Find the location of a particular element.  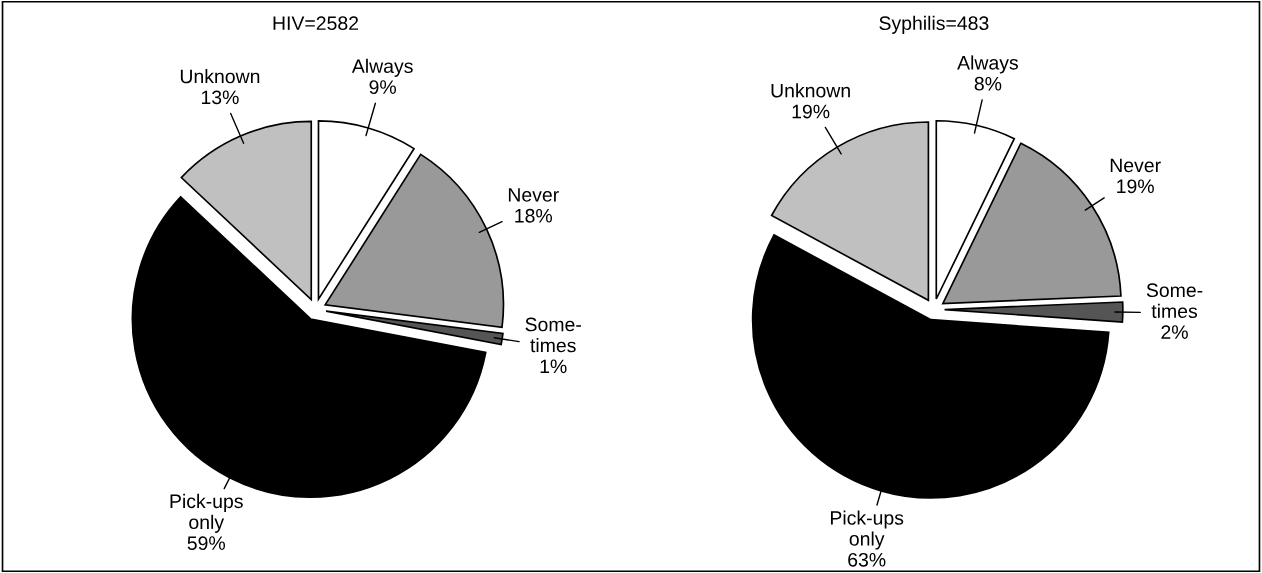

data-label: 13% is located at coordinates (220, 97).